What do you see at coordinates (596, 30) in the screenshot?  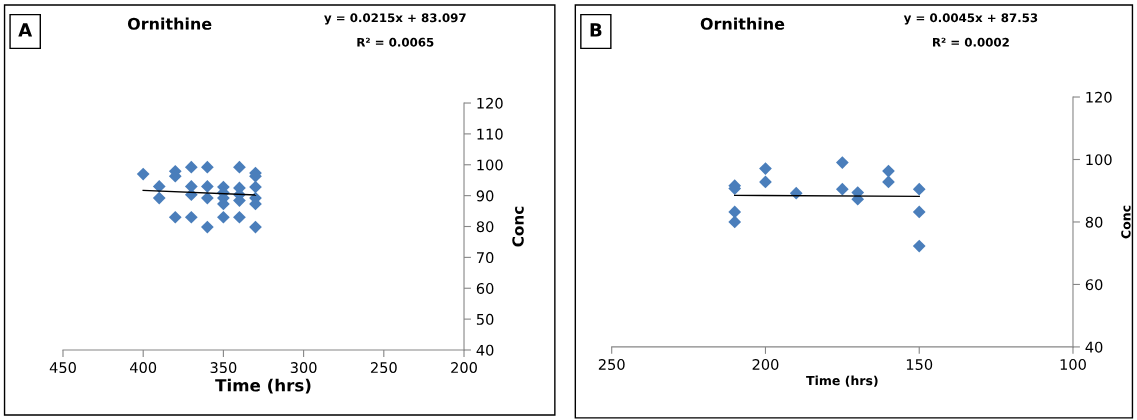 I see `text: B` at bounding box center [596, 30].